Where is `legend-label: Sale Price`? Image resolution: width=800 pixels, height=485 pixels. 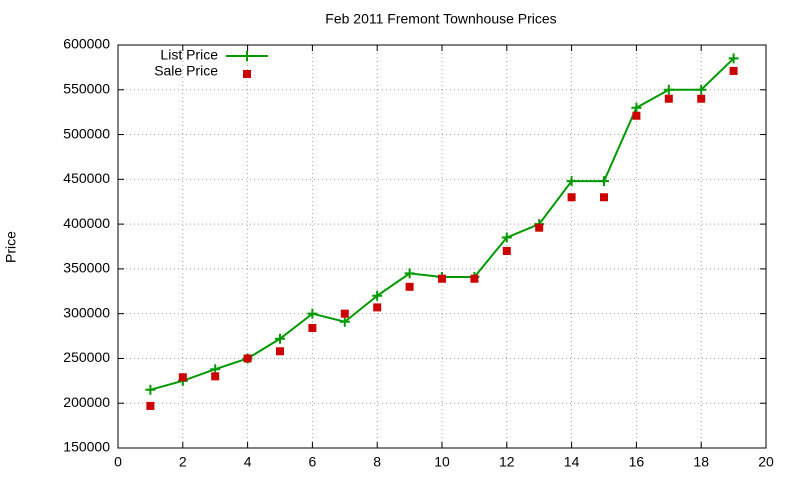 legend-label: Sale Price is located at coordinates (186, 71).